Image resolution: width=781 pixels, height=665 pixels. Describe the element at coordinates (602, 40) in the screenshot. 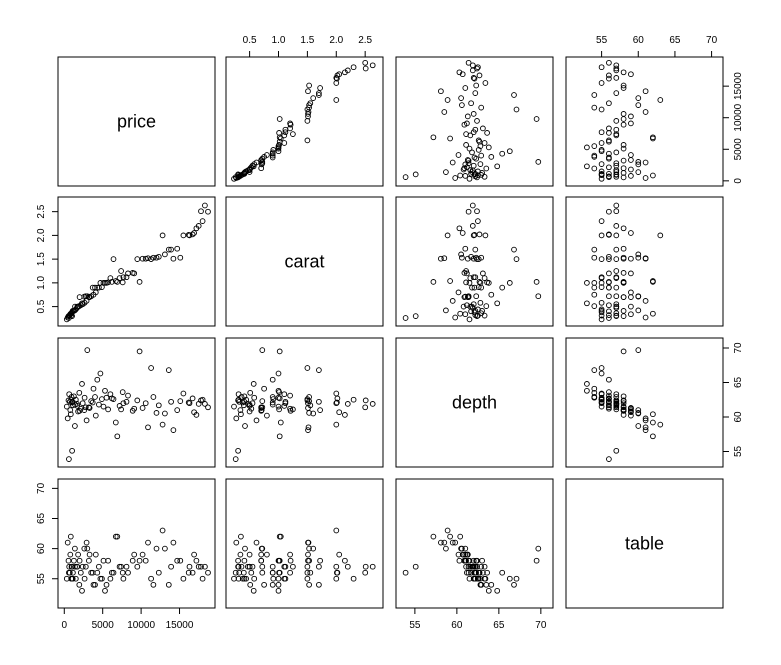

I see `tick-label-top-table: 55` at that location.